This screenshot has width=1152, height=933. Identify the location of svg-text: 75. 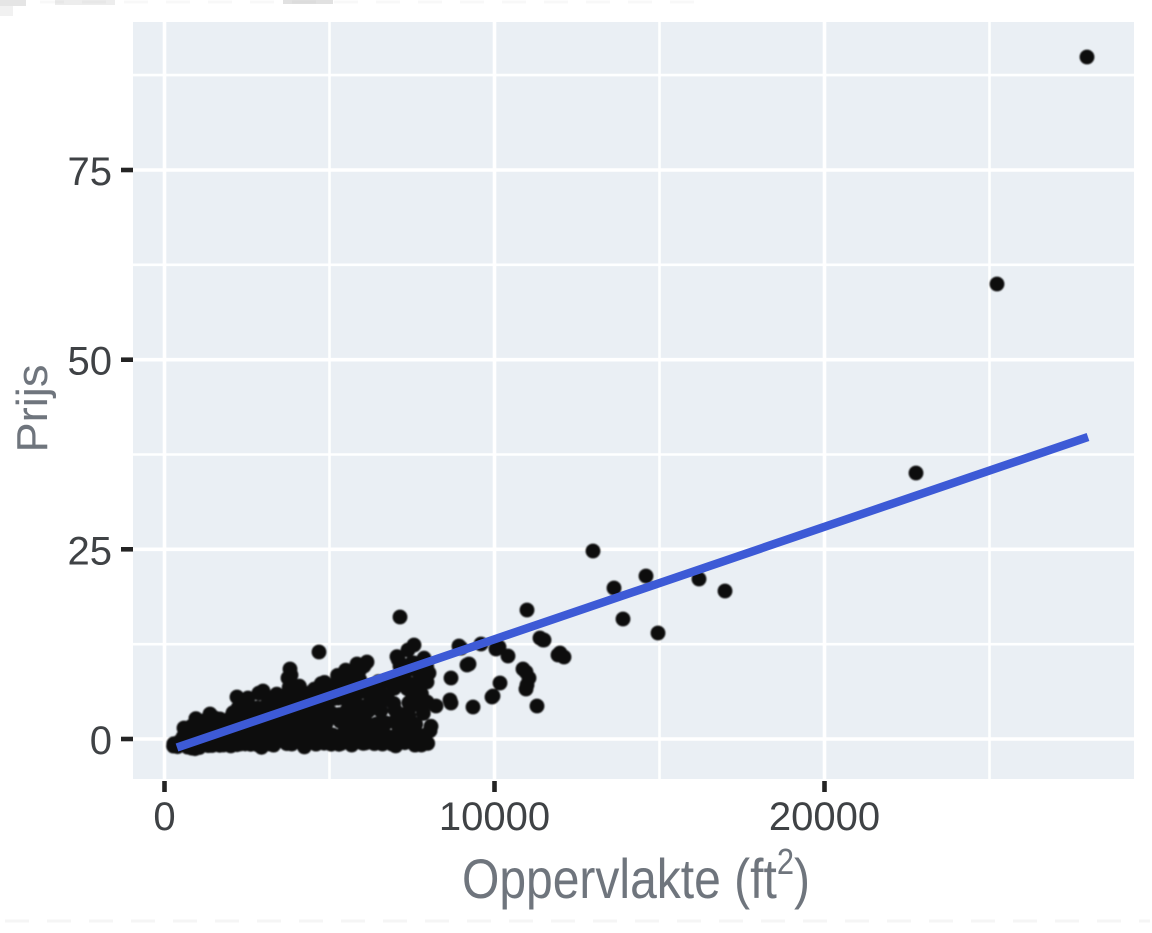
(90, 172).